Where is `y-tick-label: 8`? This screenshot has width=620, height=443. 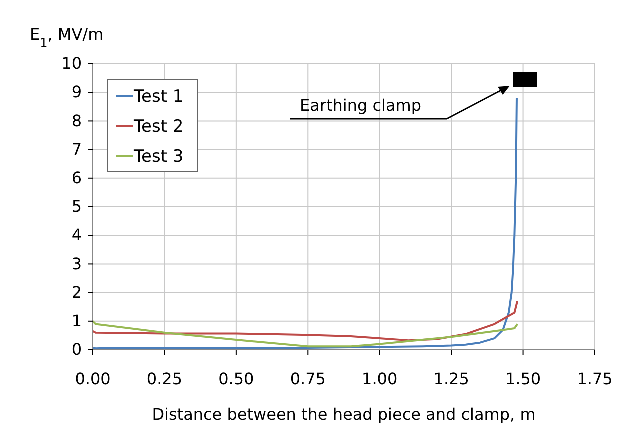 y-tick-label: 8 is located at coordinates (77, 120).